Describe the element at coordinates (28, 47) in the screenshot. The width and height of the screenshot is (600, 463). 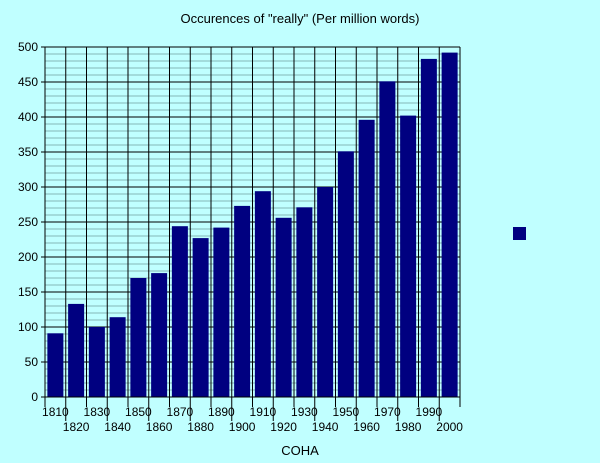
I see `y-tick-label: 500` at that location.